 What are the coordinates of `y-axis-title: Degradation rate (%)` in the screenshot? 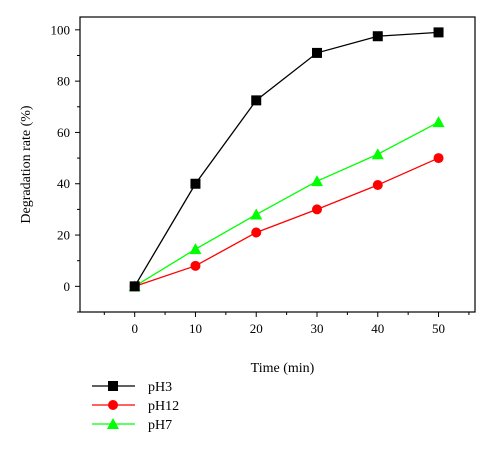 It's located at (26, 164).